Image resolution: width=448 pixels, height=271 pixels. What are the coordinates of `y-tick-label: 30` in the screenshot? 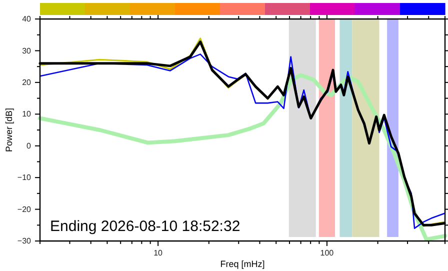 It's located at (27, 51).